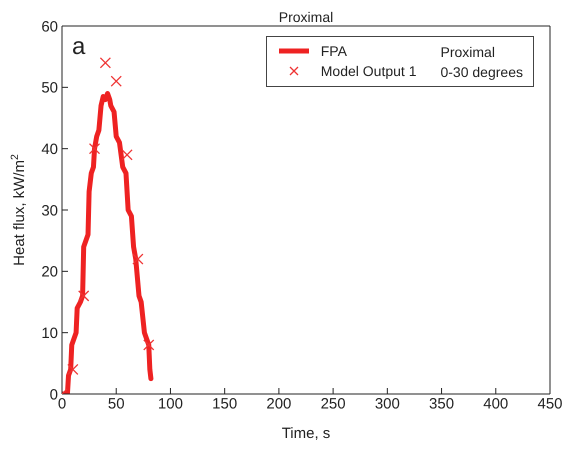  What do you see at coordinates (441, 404) in the screenshot?
I see `x-tick-label: 350` at bounding box center [441, 404].